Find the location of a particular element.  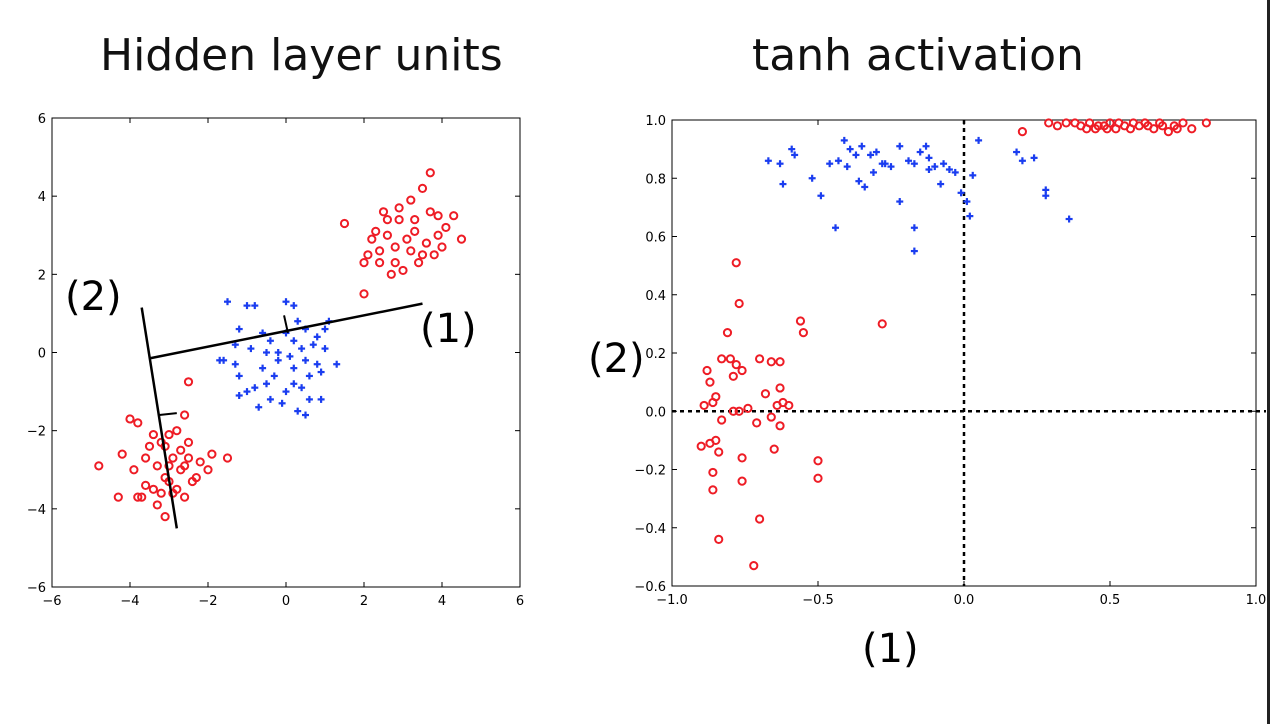

y-tick-label: 0.0 is located at coordinates (655, 412).